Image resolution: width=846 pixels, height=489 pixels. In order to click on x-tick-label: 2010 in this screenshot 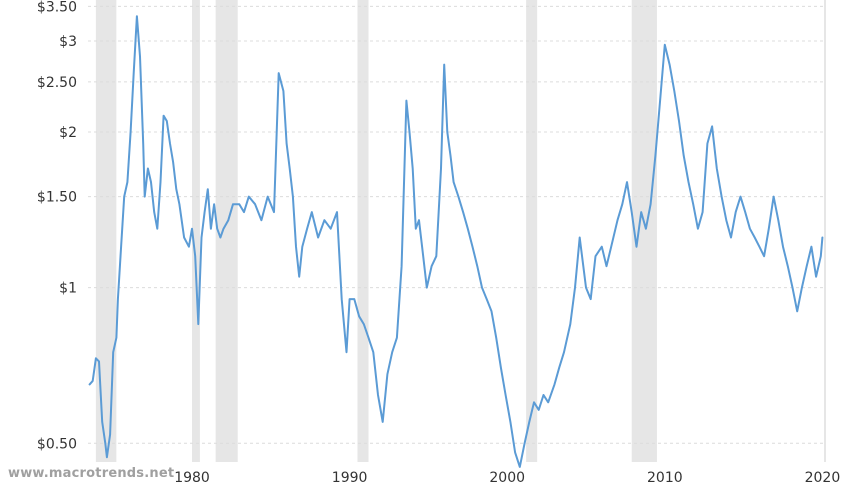, I will do `click(665, 478)`.